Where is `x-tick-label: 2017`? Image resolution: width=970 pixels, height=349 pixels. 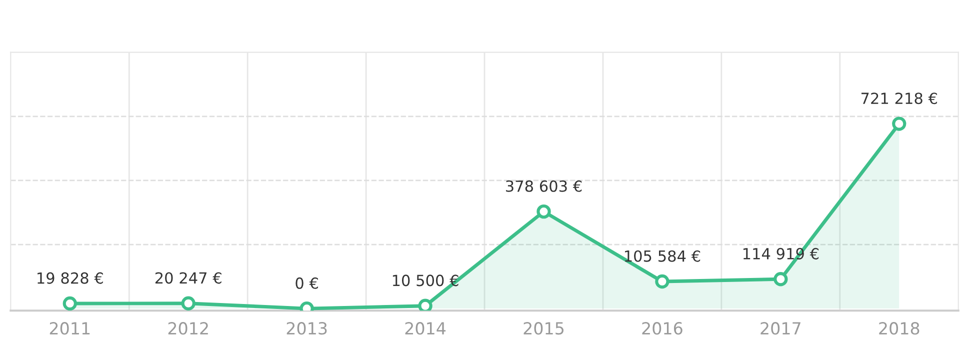
x-tick-label: 2017 is located at coordinates (780, 328).